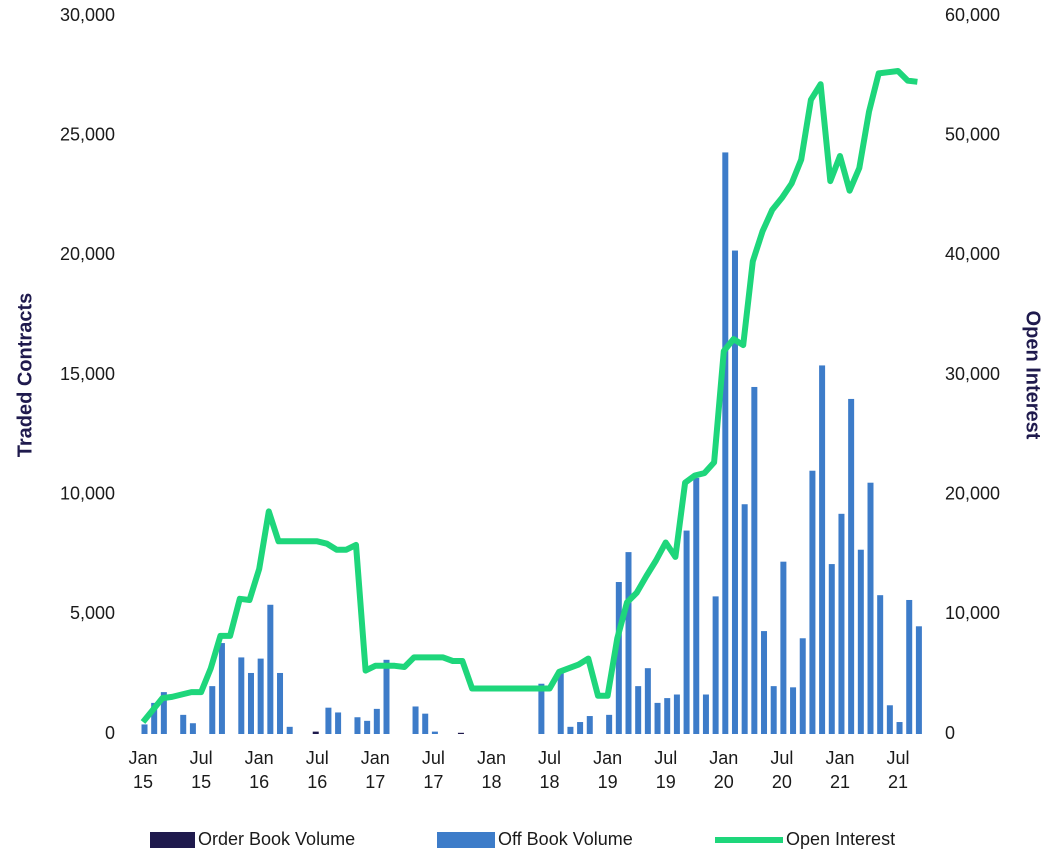 The height and width of the screenshot is (857, 1050). What do you see at coordinates (87, 254) in the screenshot?
I see `y-tick-label: 20,000` at bounding box center [87, 254].